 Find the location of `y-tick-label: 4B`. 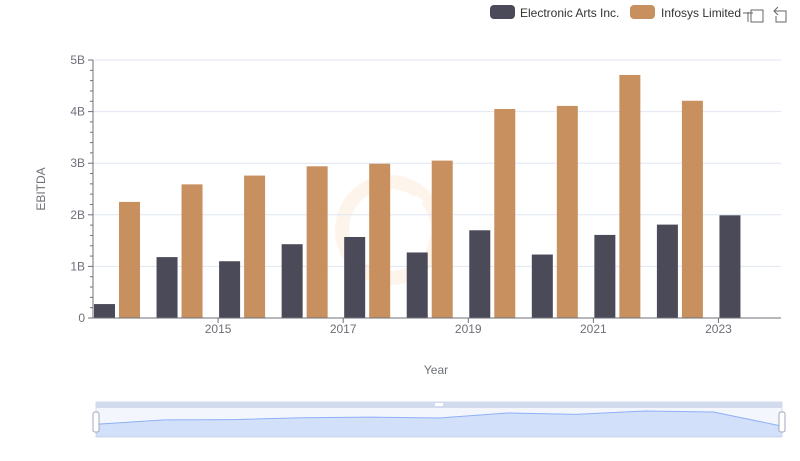

y-tick-label: 4B is located at coordinates (77, 112).